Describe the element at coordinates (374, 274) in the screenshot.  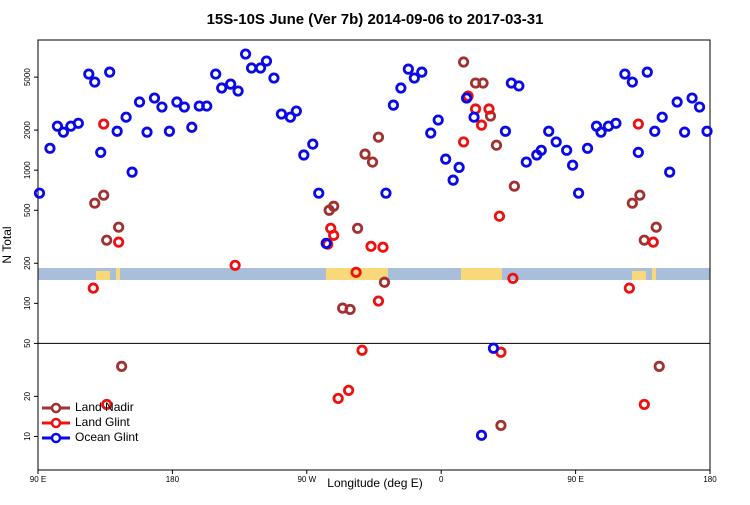
I see `land-mask` at that location.